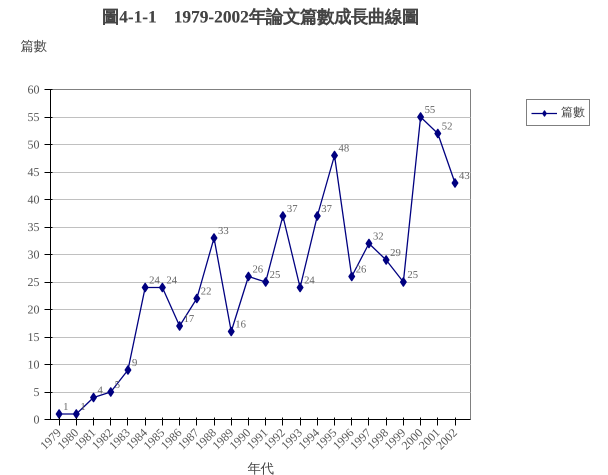 The image size is (608, 475). Describe the element at coordinates (206, 292) in the screenshot. I see `data-label: 22` at that location.